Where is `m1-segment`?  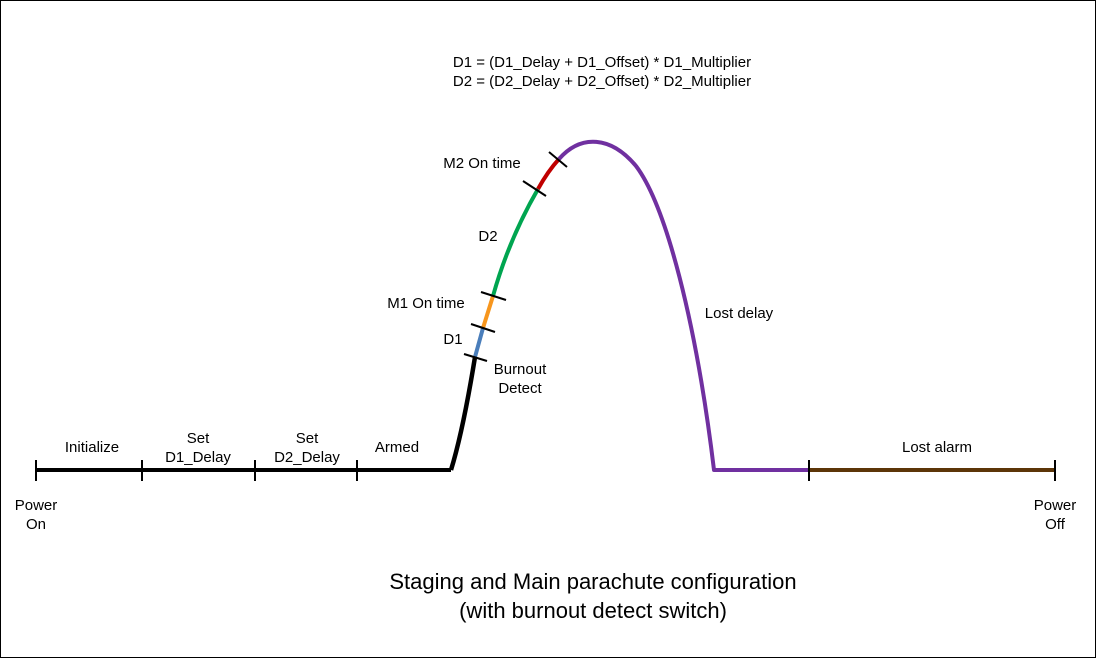 m1-segment is located at coordinates (488, 312).